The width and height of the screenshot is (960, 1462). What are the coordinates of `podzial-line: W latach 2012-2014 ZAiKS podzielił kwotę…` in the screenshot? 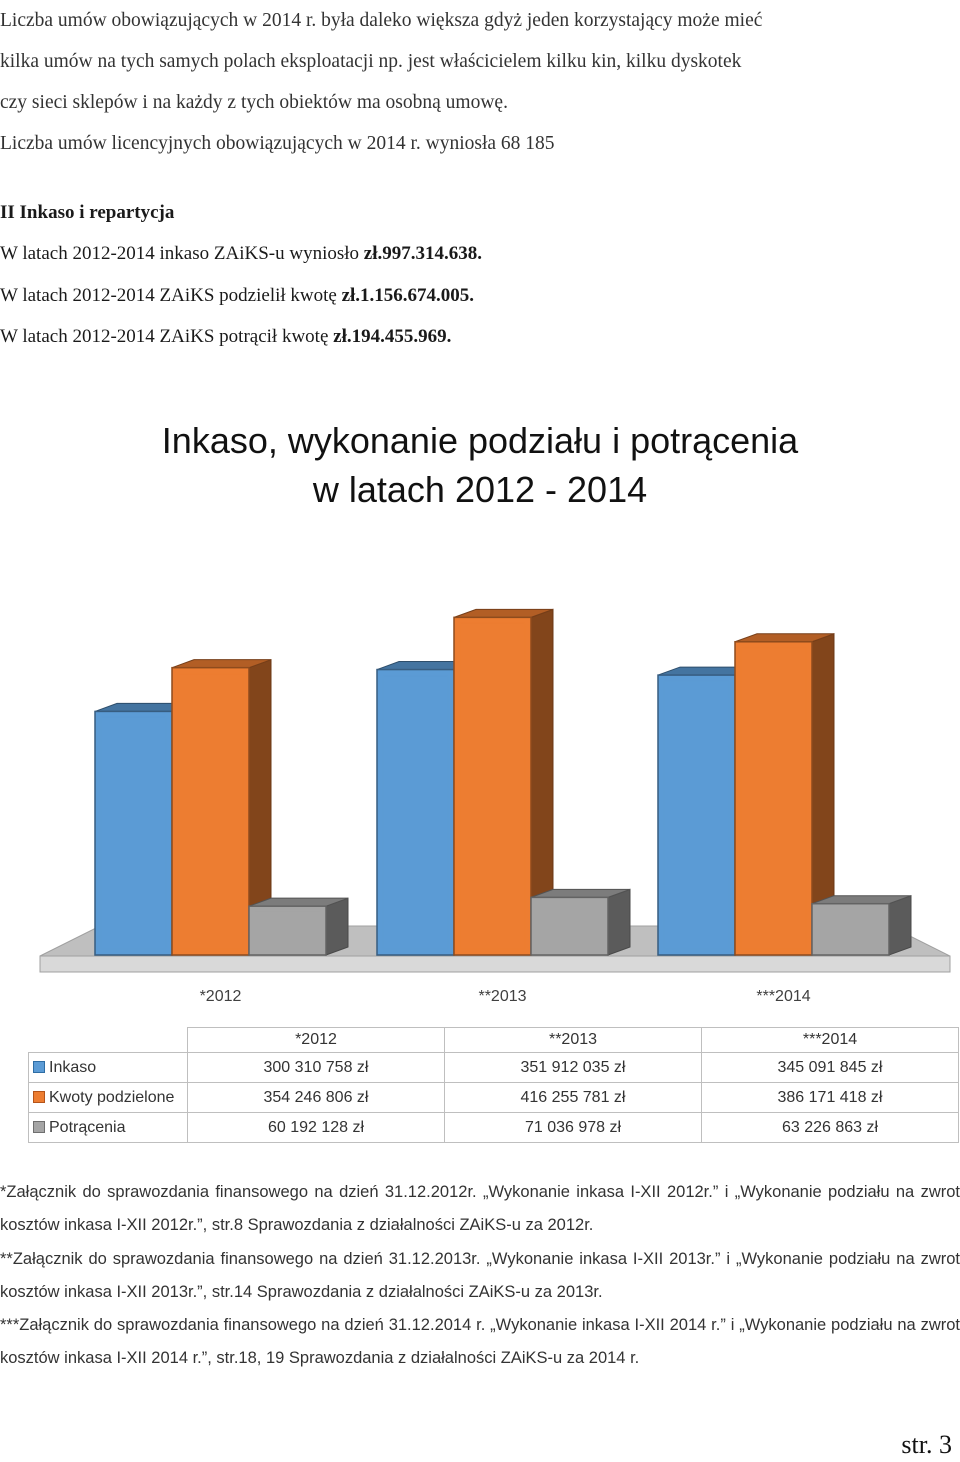 It's located at (237, 295).